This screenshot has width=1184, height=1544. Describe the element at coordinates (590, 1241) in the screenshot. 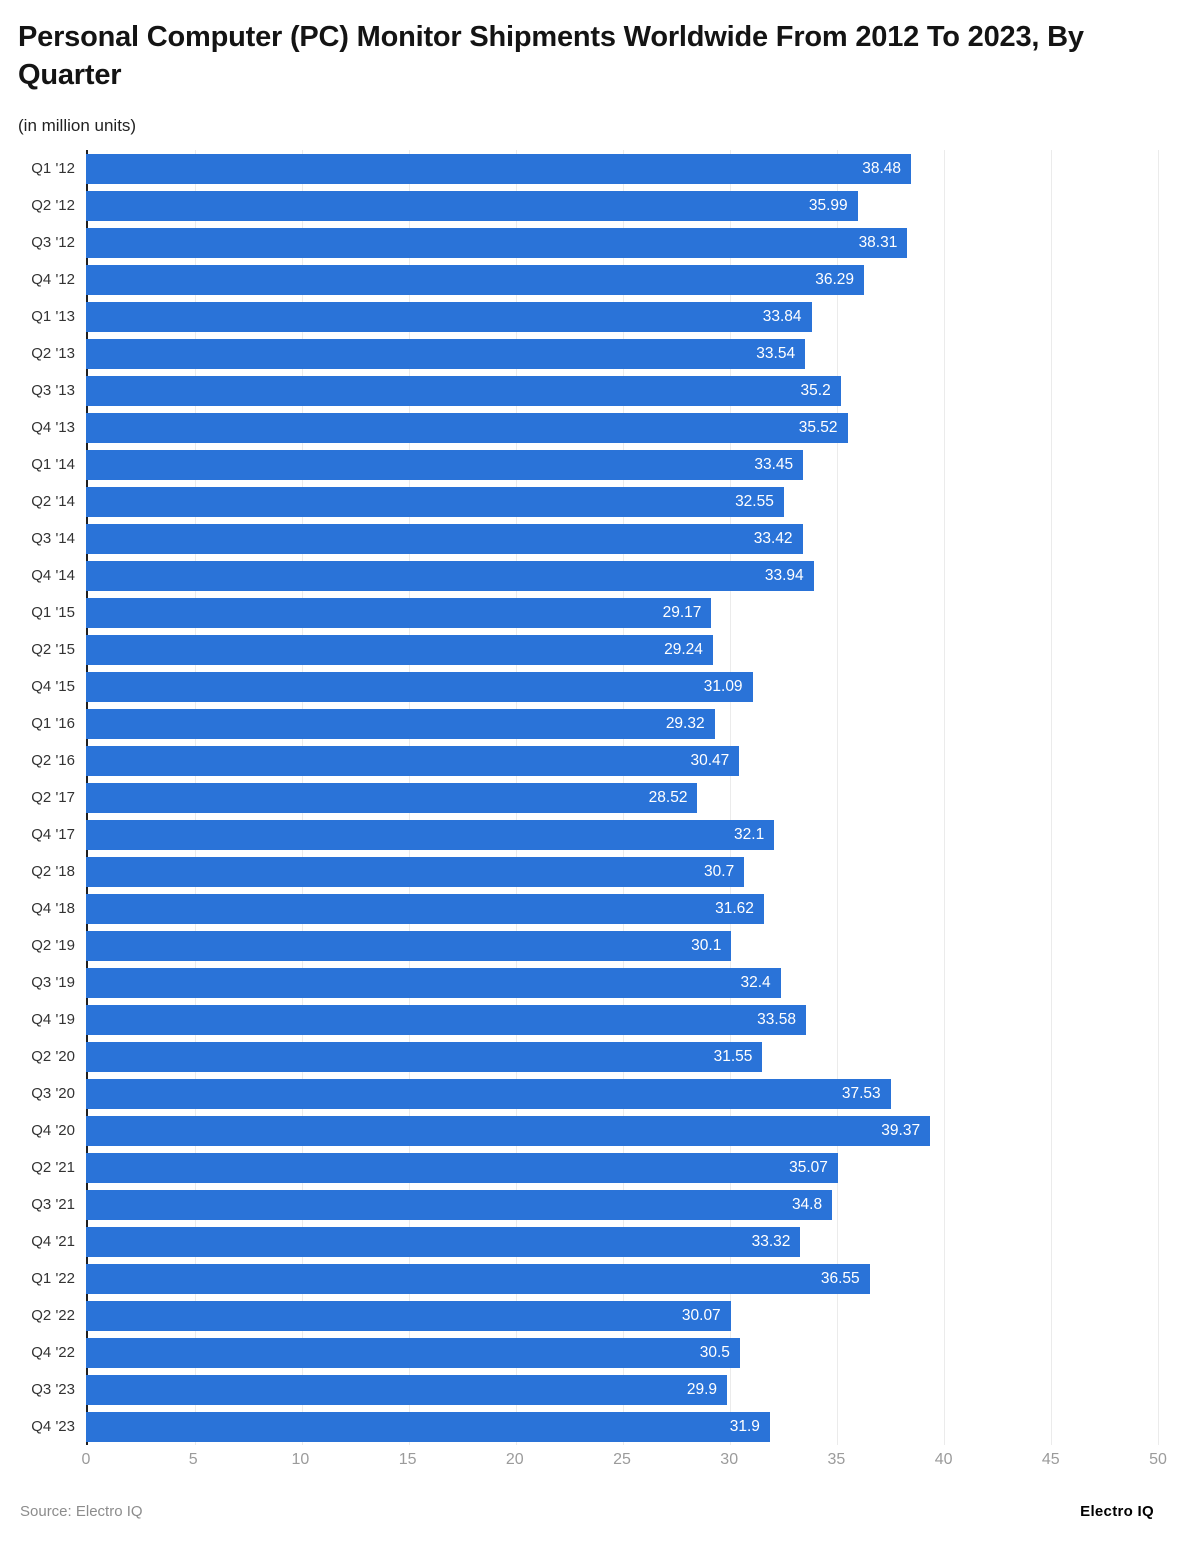

I see `bar-row: Q4 '21 33.32` at that location.